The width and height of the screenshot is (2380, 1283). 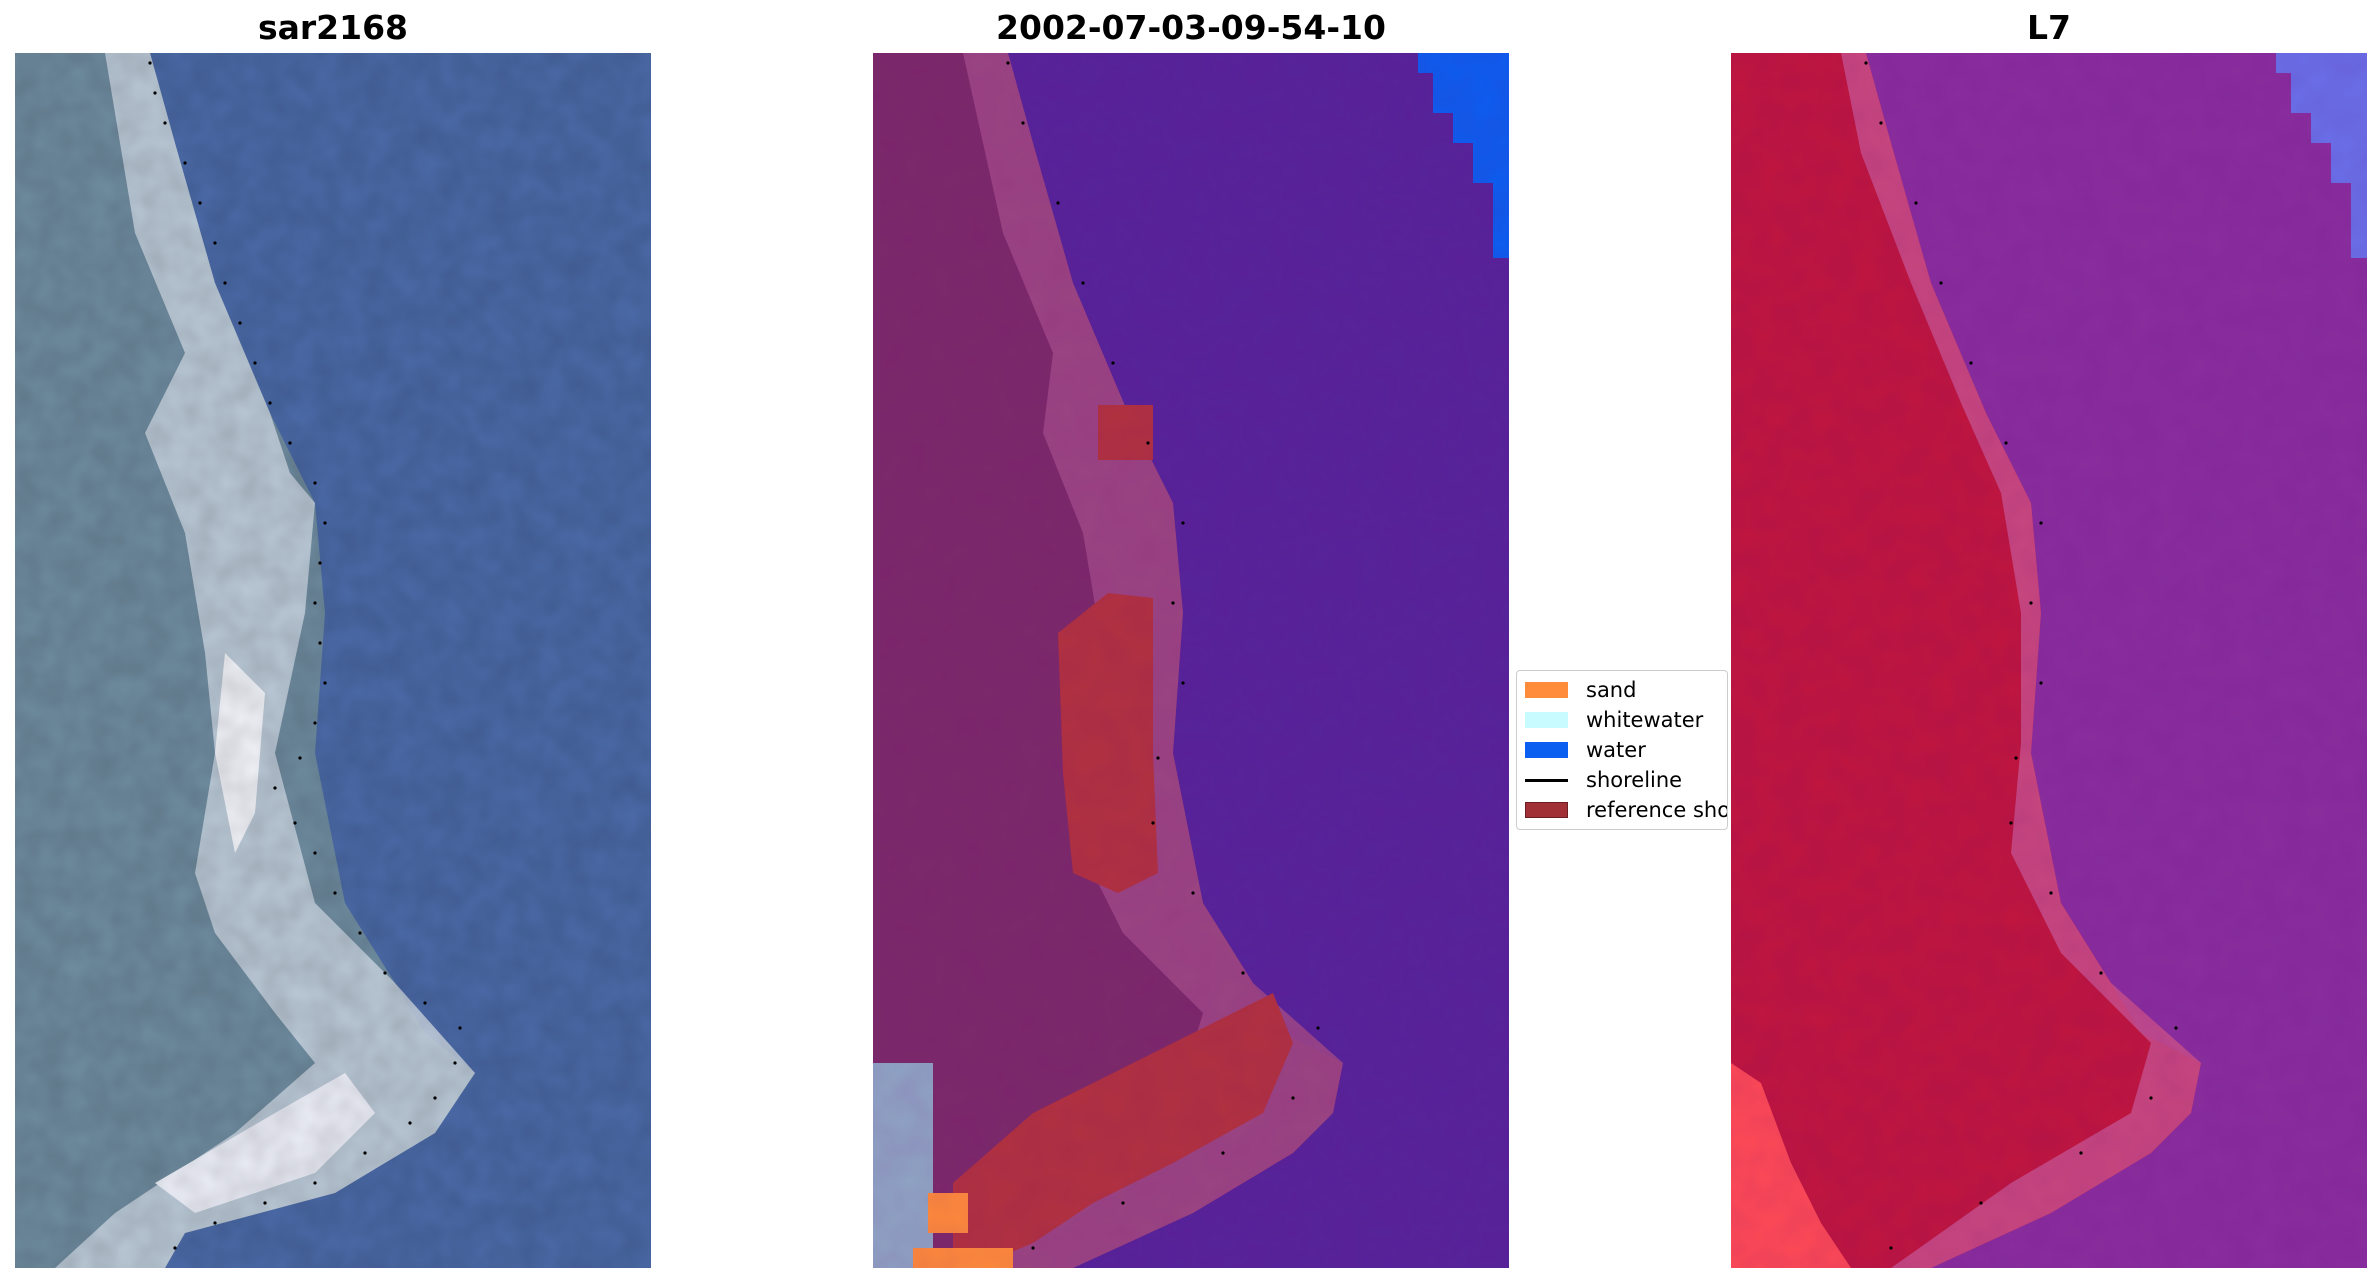 I want to click on legend-item-shoreline: shoreline, so click(x=1603, y=780).